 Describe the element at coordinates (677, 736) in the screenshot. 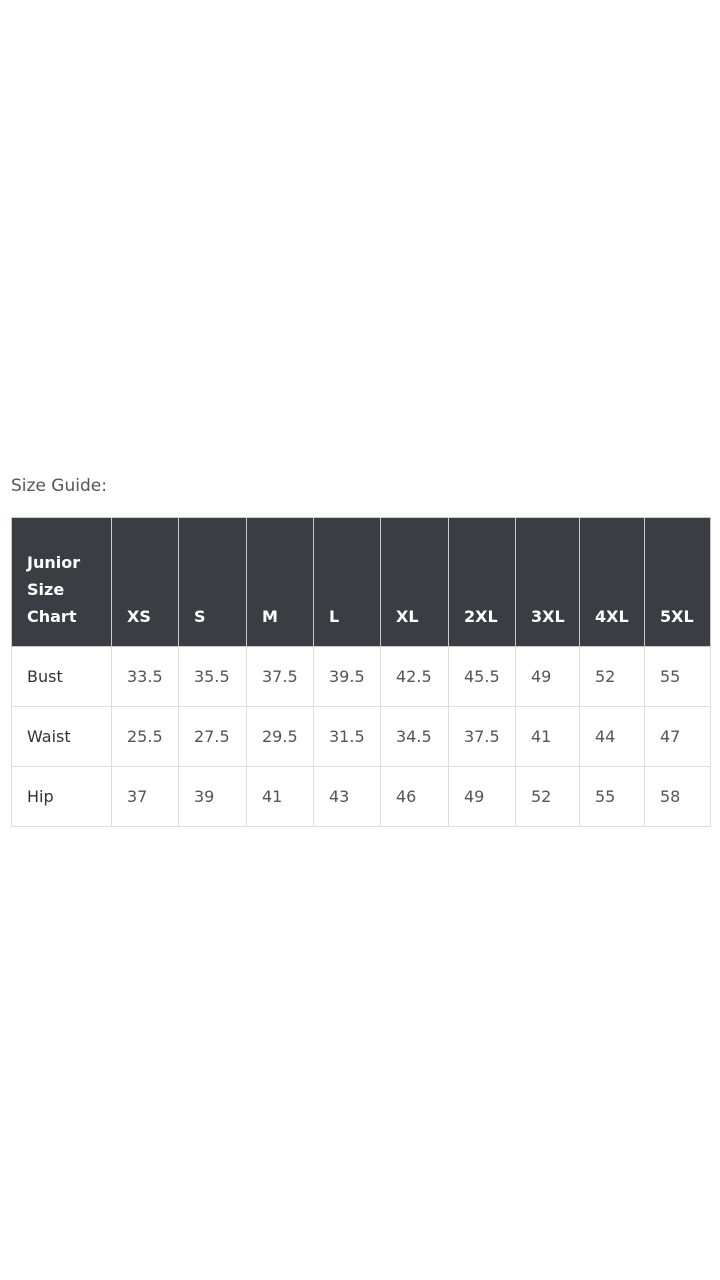

I see `measurement-cell: 47` at that location.